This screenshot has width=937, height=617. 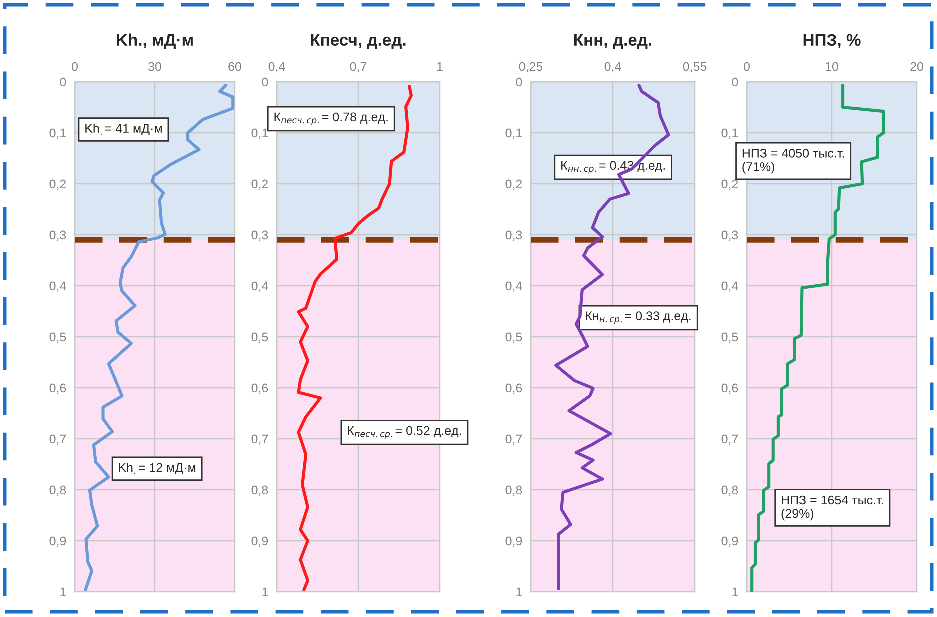 I want to click on chart-title: Кнн, д.ед., so click(x=613, y=42).